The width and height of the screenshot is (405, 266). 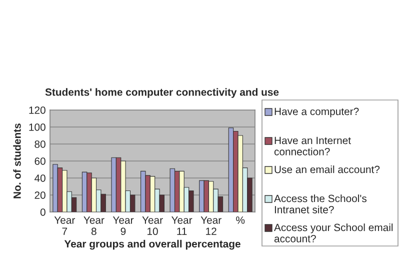 What do you see at coordinates (320, 204) in the screenshot?
I see `legend-label: Access the School's Intranet site?` at bounding box center [320, 204].